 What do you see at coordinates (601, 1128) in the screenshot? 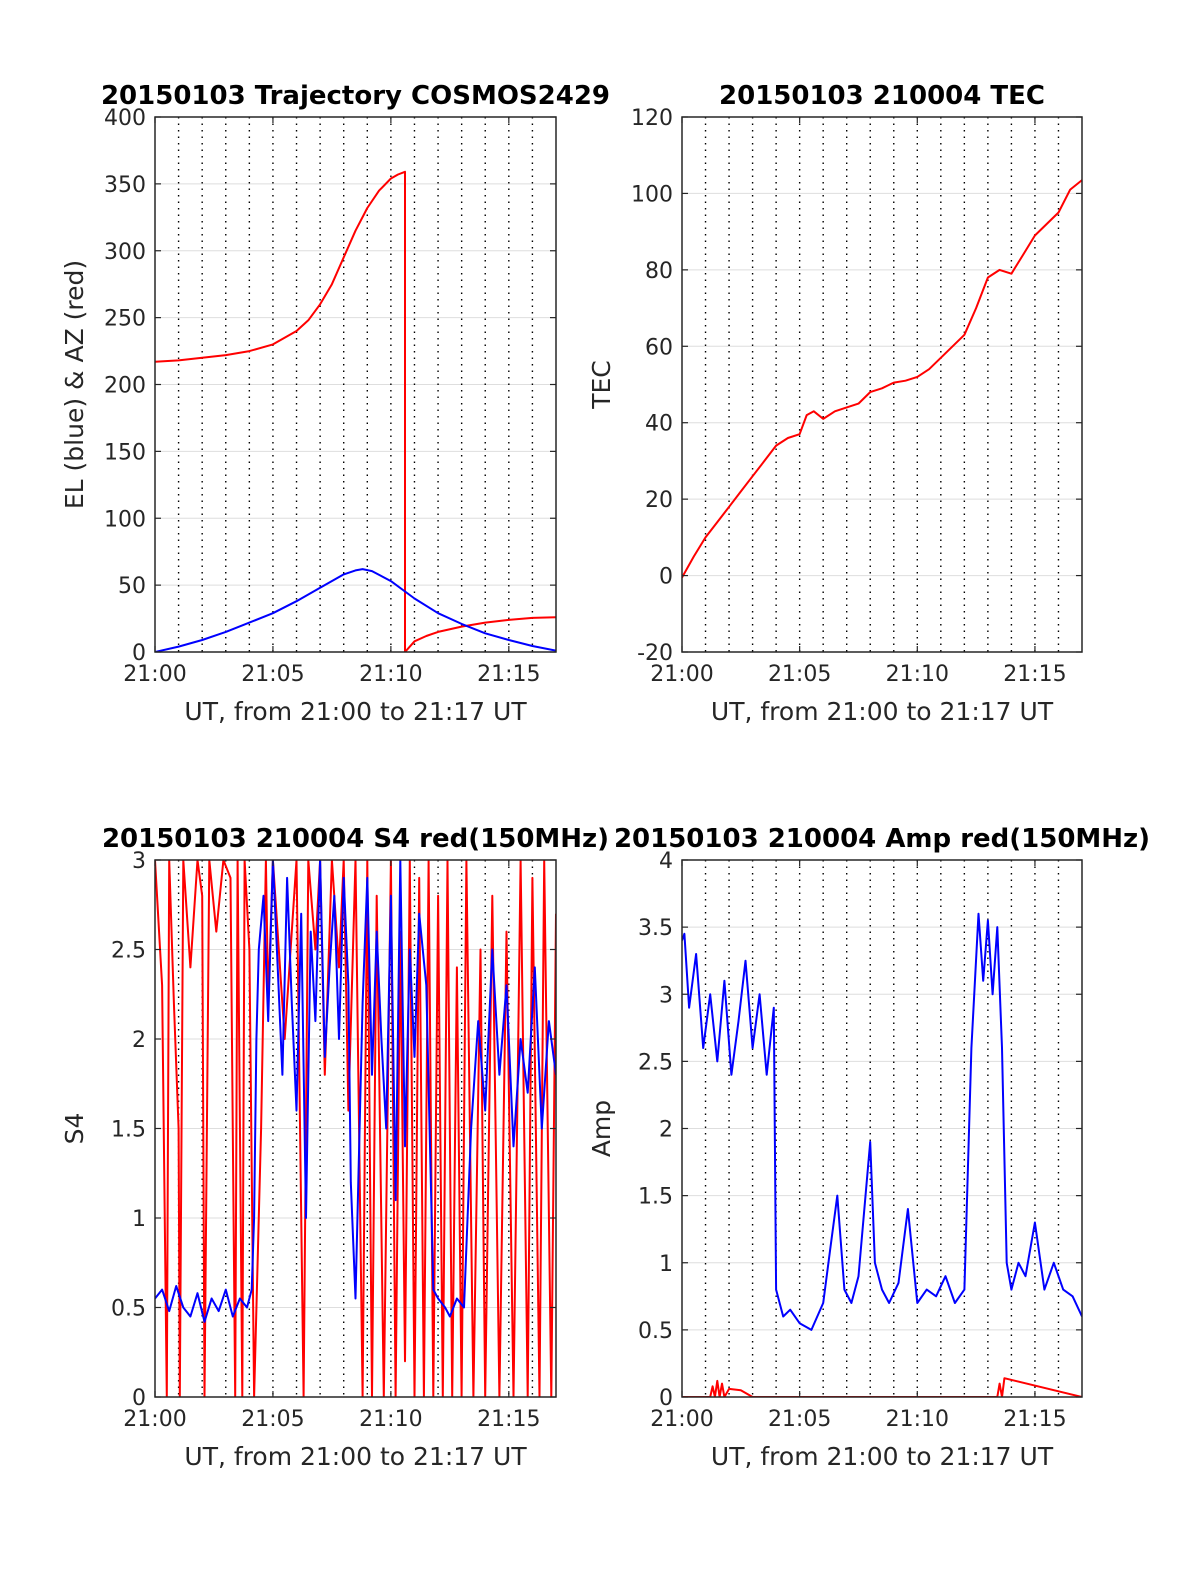
I see `y-axis-label: Amp` at bounding box center [601, 1128].